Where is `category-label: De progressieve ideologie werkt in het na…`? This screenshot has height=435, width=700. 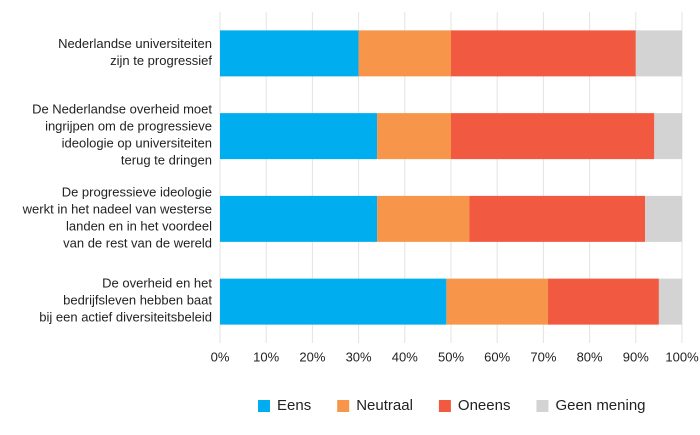 category-label: De progressieve ideologie werkt in het na… is located at coordinates (117, 218).